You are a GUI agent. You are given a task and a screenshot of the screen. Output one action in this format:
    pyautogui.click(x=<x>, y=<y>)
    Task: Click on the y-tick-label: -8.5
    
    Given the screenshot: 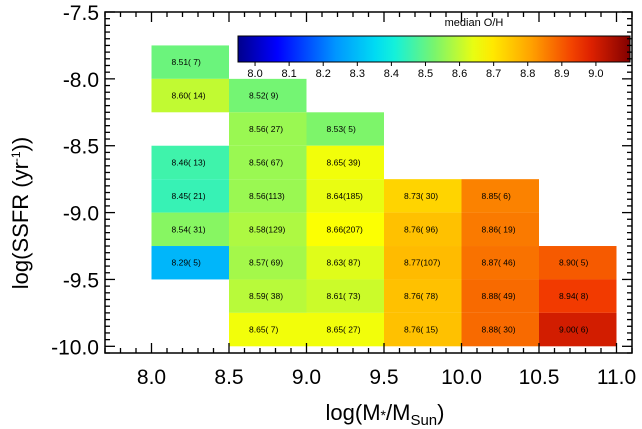 What is the action you would take?
    pyautogui.click(x=81, y=147)
    